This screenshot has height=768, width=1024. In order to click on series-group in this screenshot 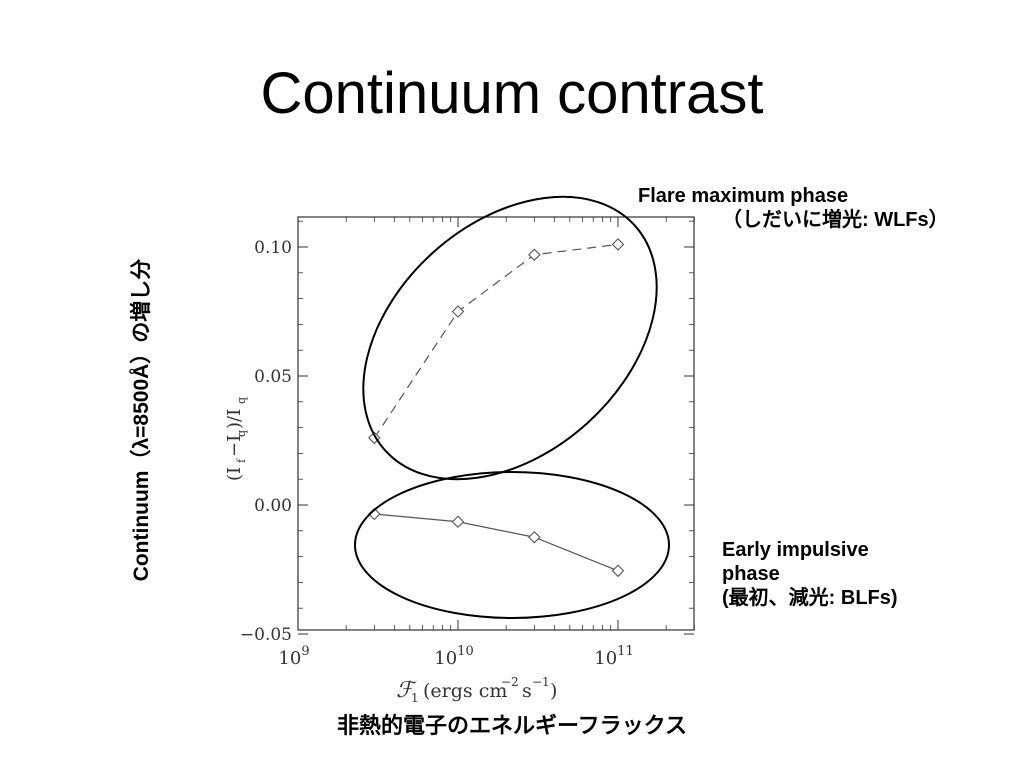, I will do `click(496, 408)`.